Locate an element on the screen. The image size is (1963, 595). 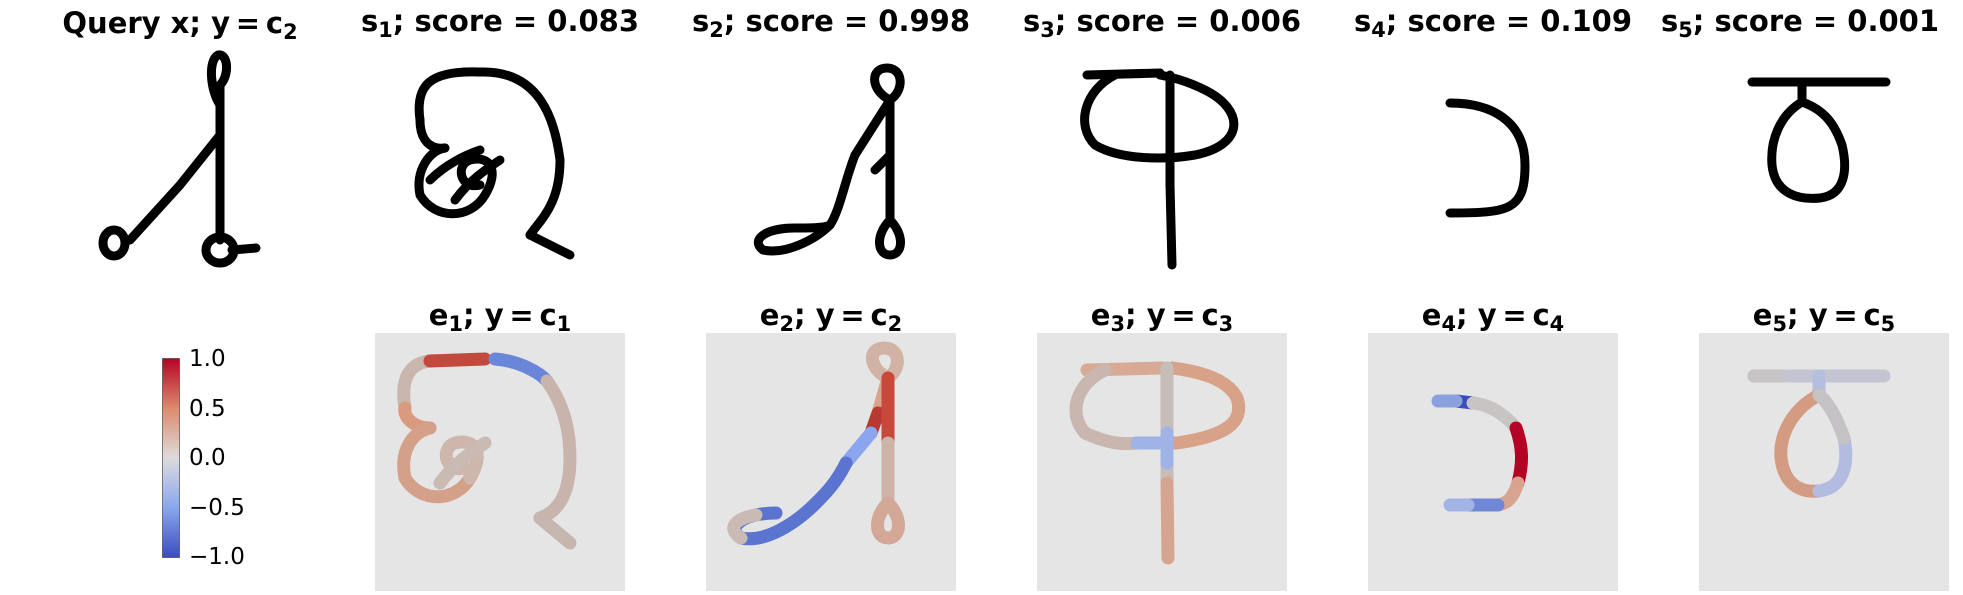
explanation-1-title: e1; y = c1 is located at coordinates (500, 316).